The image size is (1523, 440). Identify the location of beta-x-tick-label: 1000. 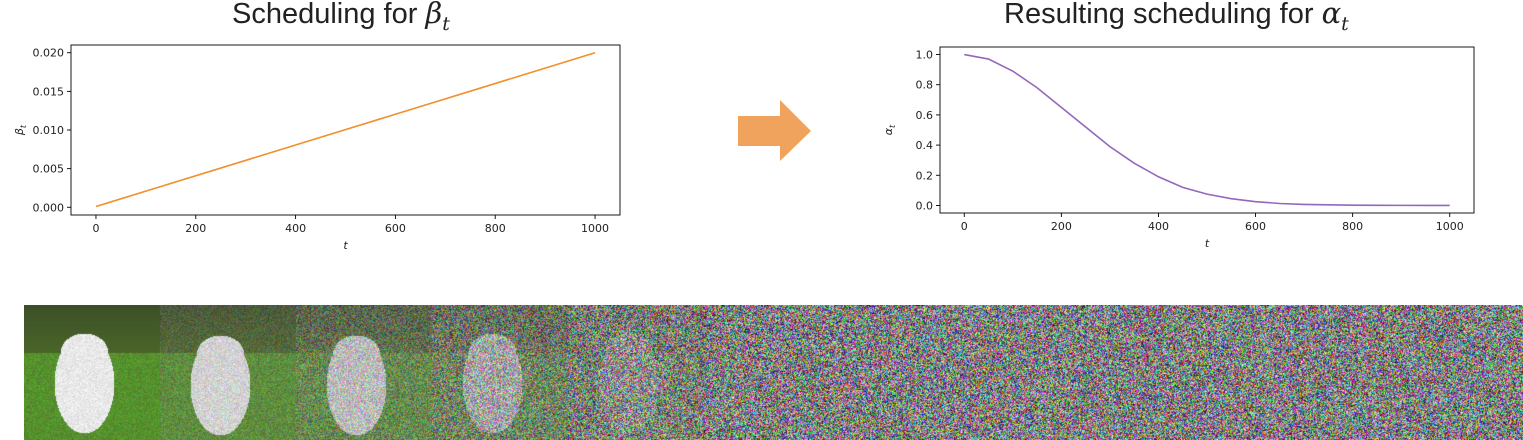
(595, 228).